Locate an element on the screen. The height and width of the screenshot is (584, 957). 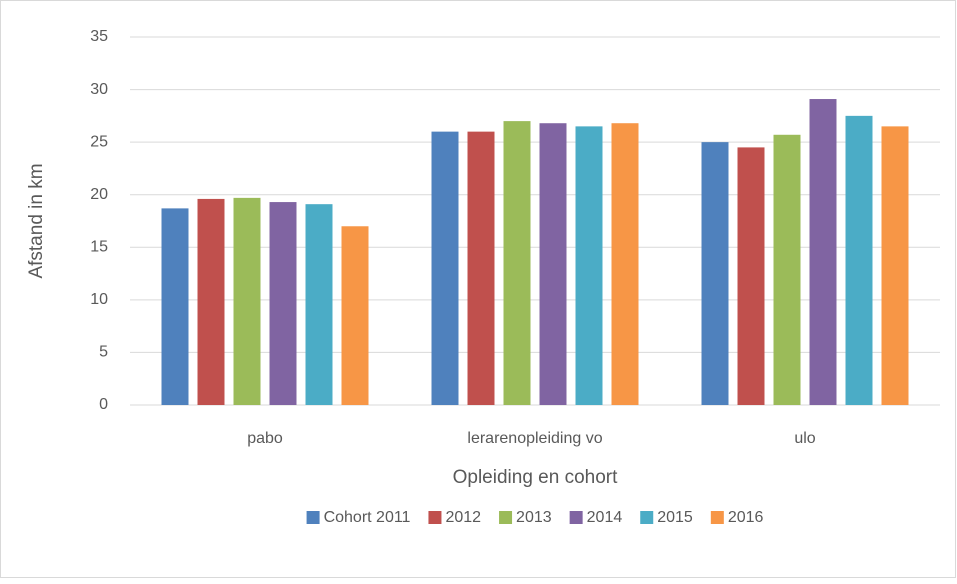
legend-label: 2014 is located at coordinates (605, 517).